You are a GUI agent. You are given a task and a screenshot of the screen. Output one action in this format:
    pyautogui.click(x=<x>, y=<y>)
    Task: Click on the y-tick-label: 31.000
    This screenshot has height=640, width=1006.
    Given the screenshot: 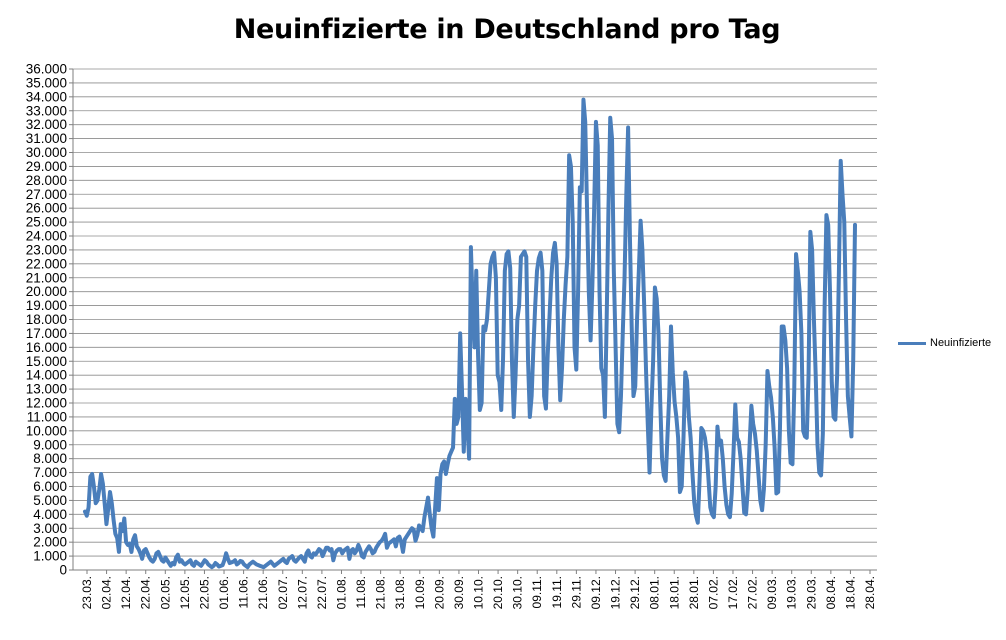 What is the action you would take?
    pyautogui.click(x=46, y=138)
    